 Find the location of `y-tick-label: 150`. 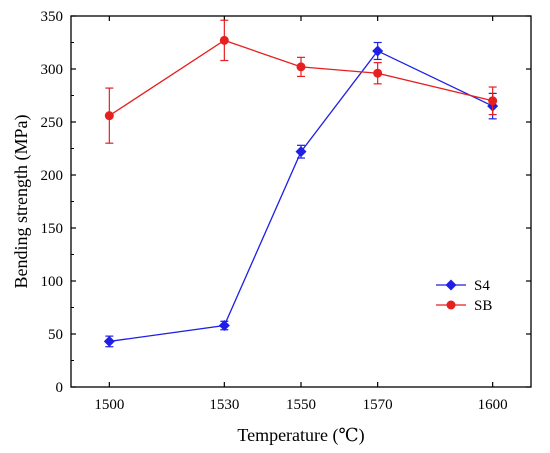

y-tick-label: 150 is located at coordinates (52, 229).